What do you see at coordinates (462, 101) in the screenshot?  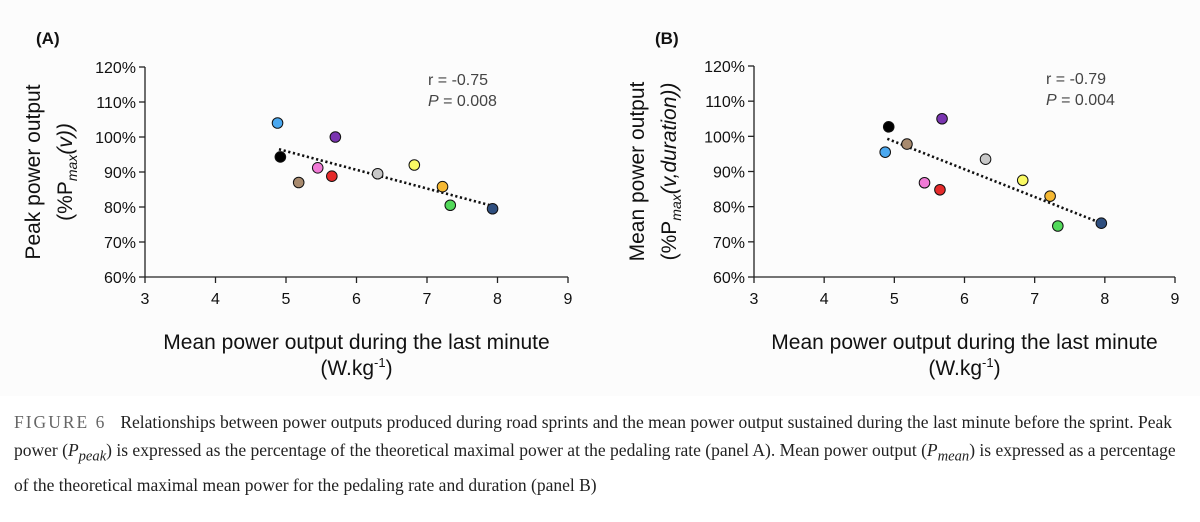 I see `stat-p-annotation: P = 0.008` at bounding box center [462, 101].